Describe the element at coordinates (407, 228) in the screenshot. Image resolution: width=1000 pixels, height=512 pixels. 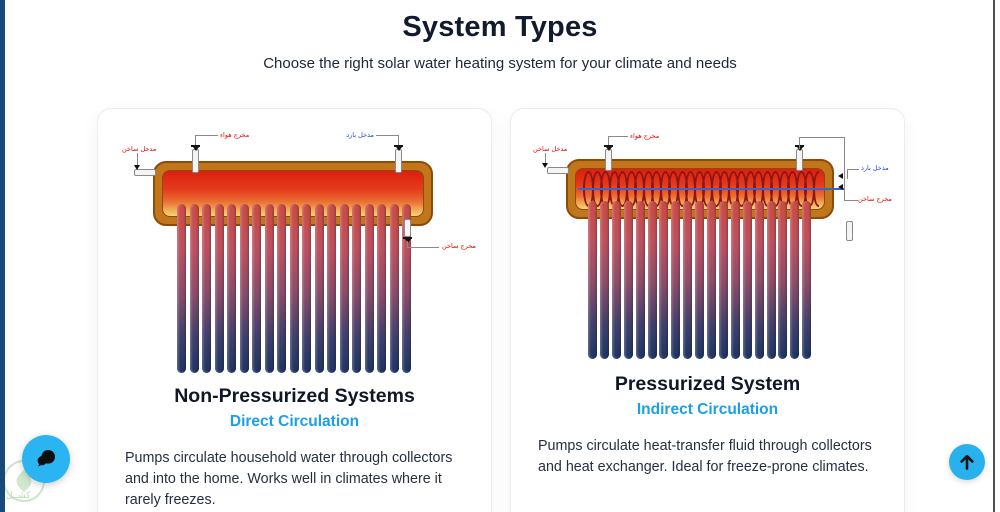
I see `hot-outlet-pipe` at that location.